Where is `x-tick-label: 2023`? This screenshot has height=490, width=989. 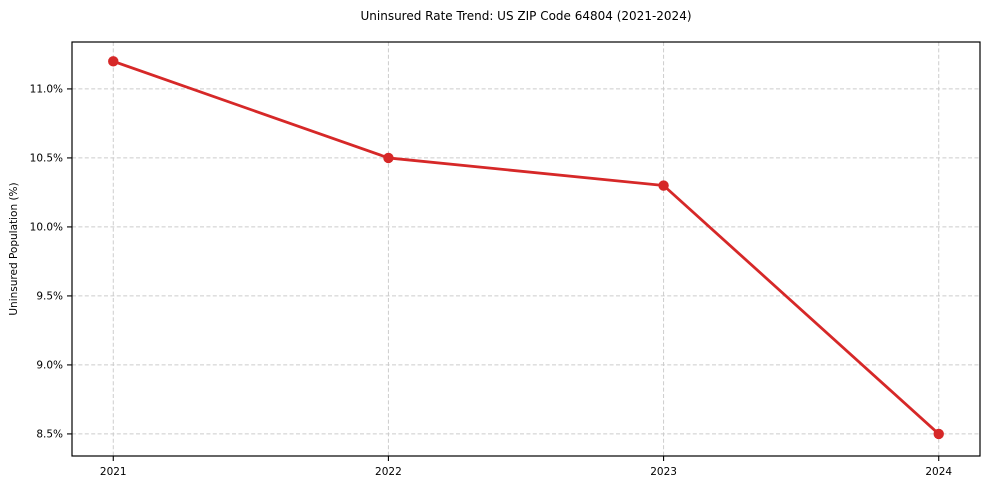
x-tick-label: 2023 is located at coordinates (663, 472).